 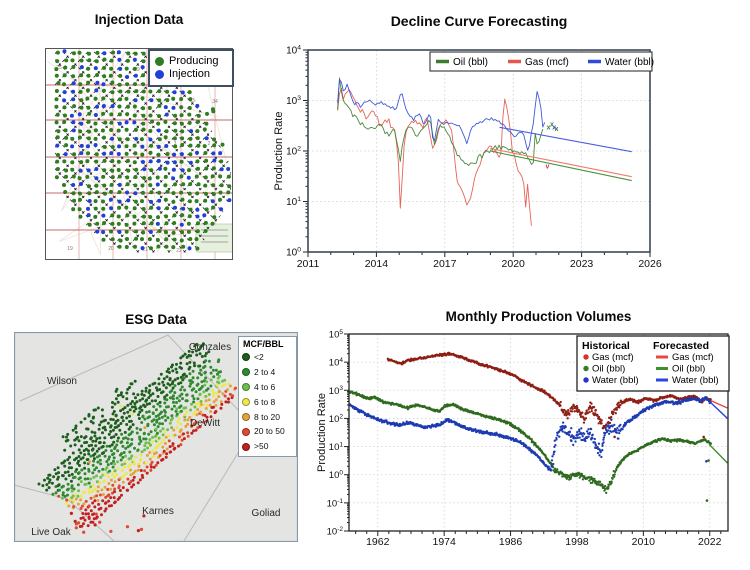 What do you see at coordinates (192, 101) in the screenshot?
I see `svg-text: 33` at bounding box center [192, 101].